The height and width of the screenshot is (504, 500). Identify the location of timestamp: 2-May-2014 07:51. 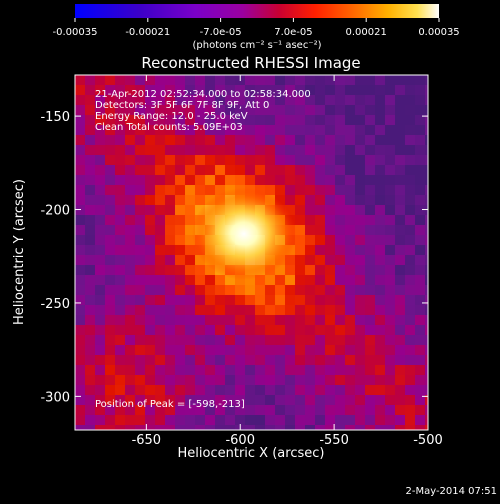
(451, 491).